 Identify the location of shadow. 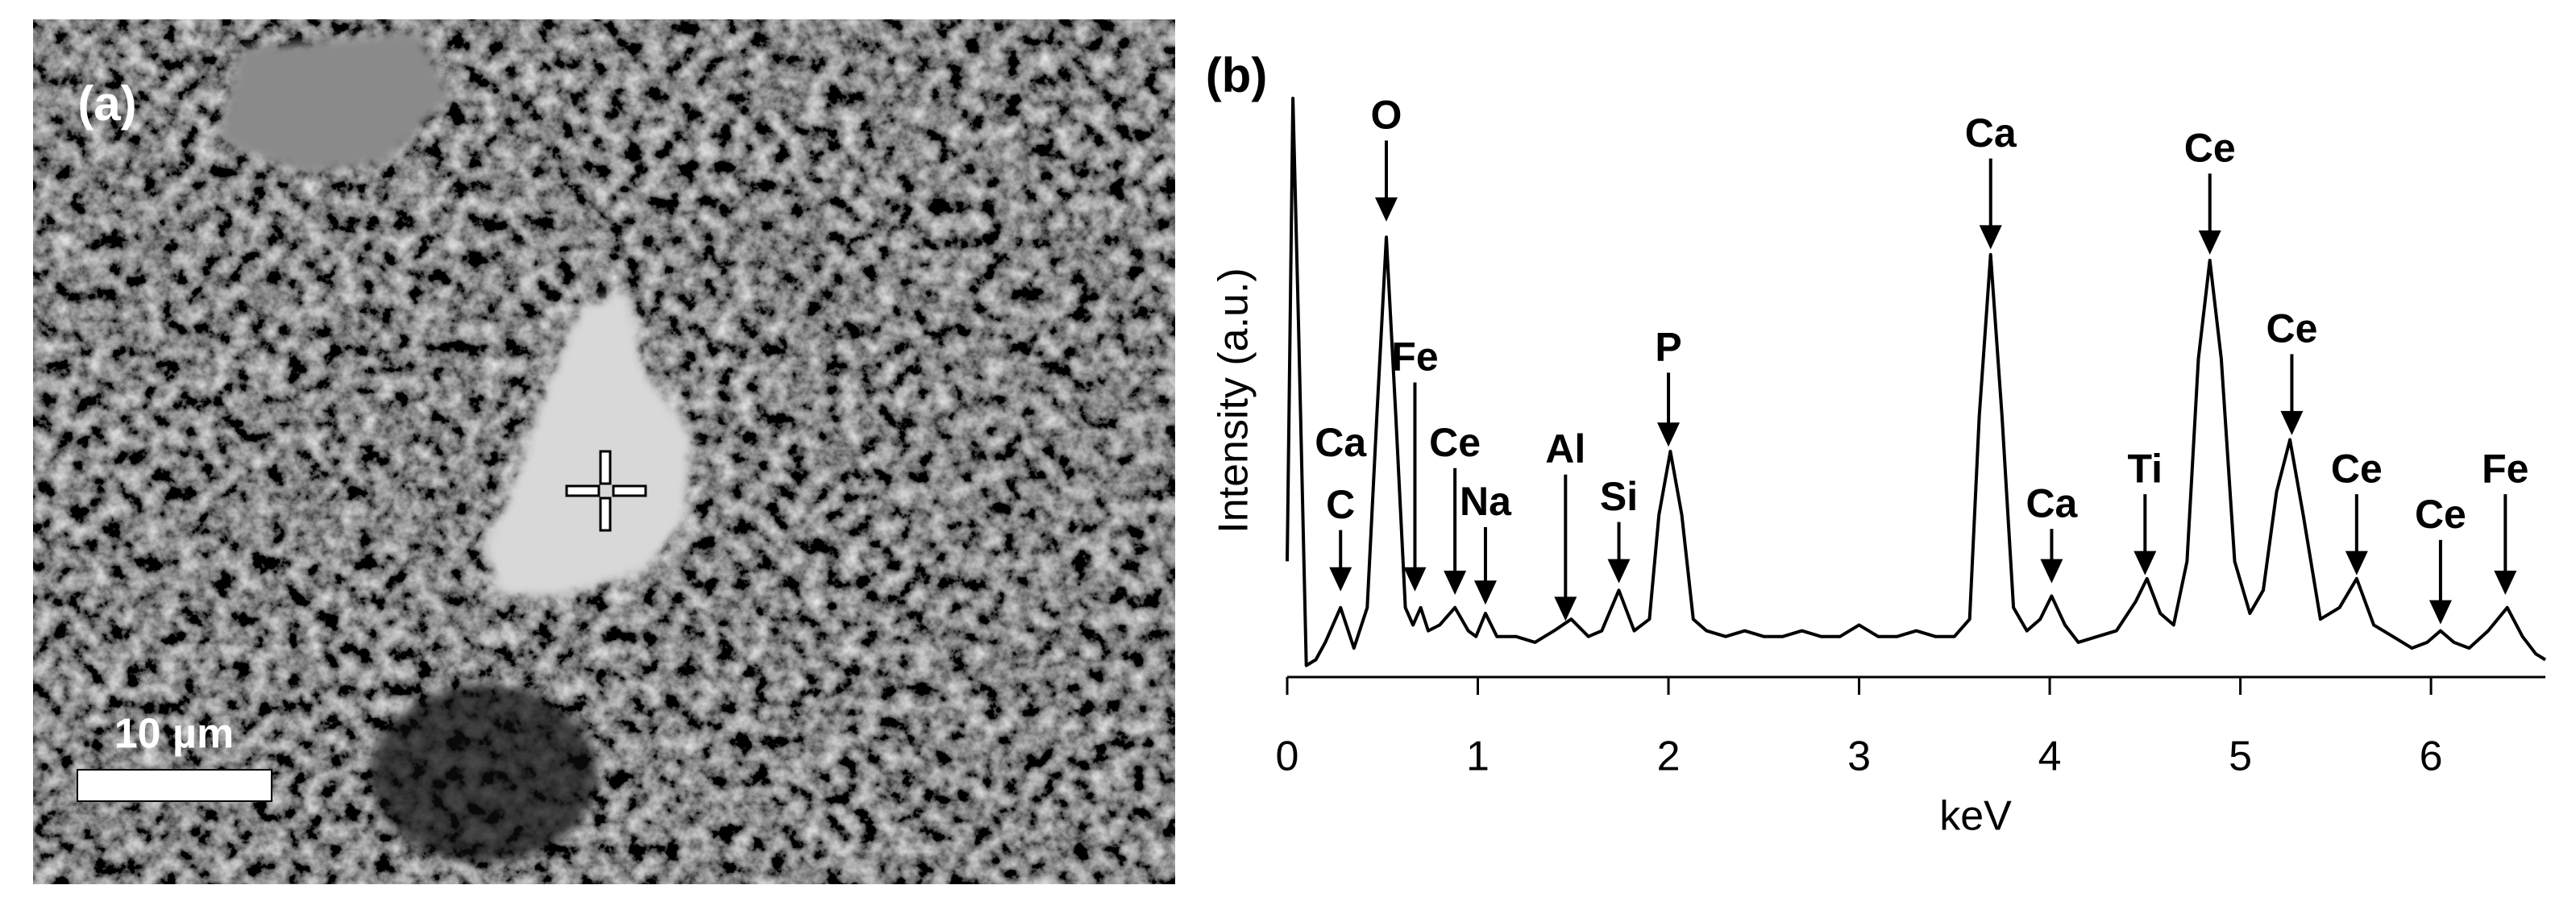
(483, 773).